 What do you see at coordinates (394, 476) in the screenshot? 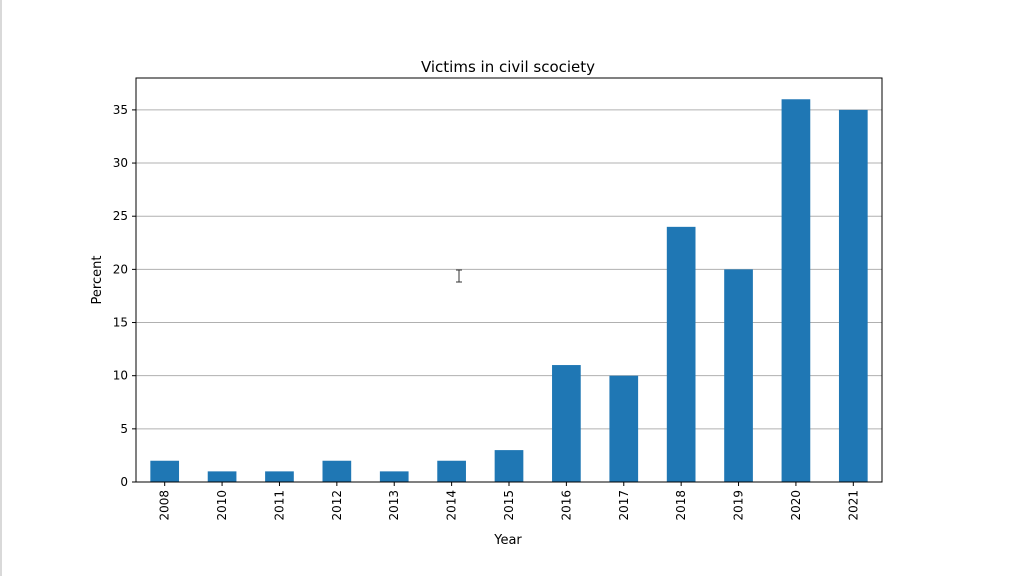
I see `bar-2013` at bounding box center [394, 476].